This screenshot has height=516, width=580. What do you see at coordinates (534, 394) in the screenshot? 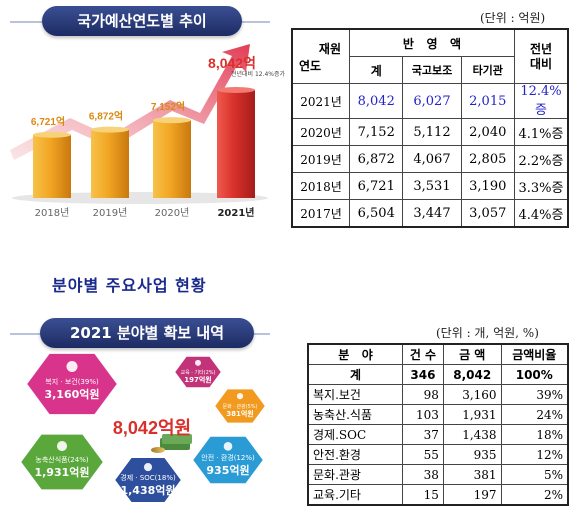
I see `table-cell: 39%` at bounding box center [534, 394].